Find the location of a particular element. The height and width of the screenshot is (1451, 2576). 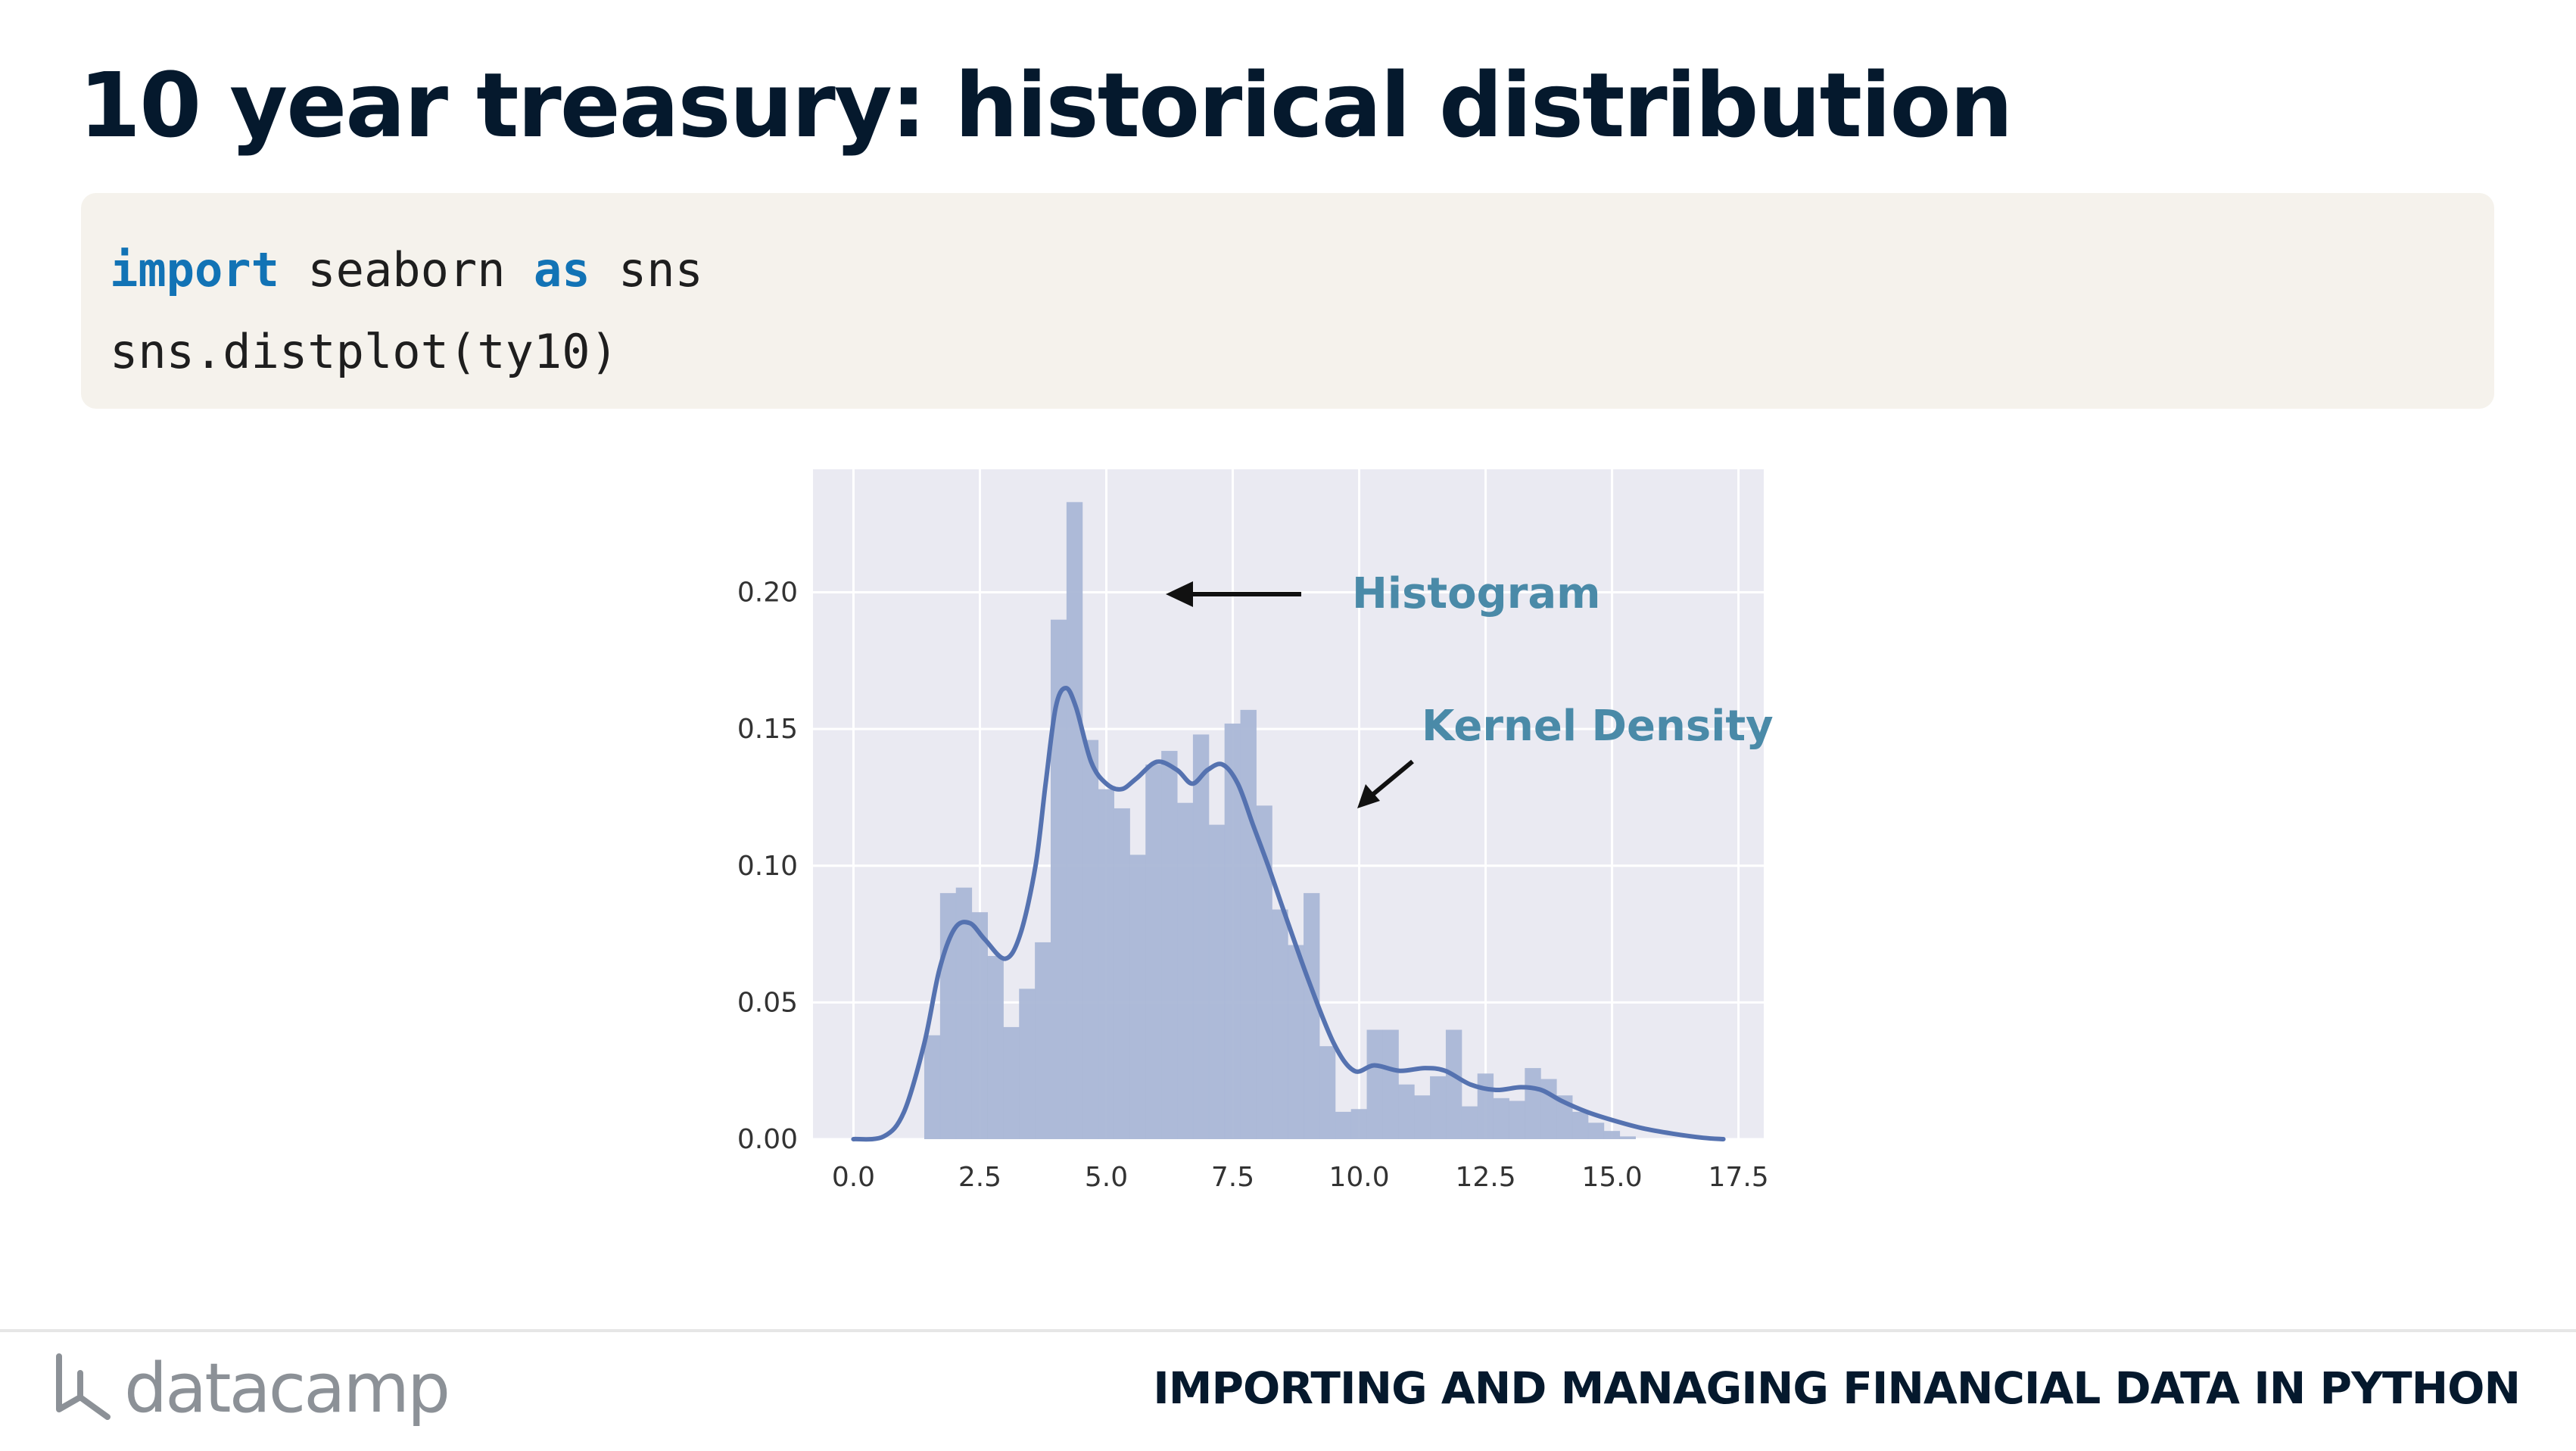

y-tick-label: 0.10 is located at coordinates (767, 866).